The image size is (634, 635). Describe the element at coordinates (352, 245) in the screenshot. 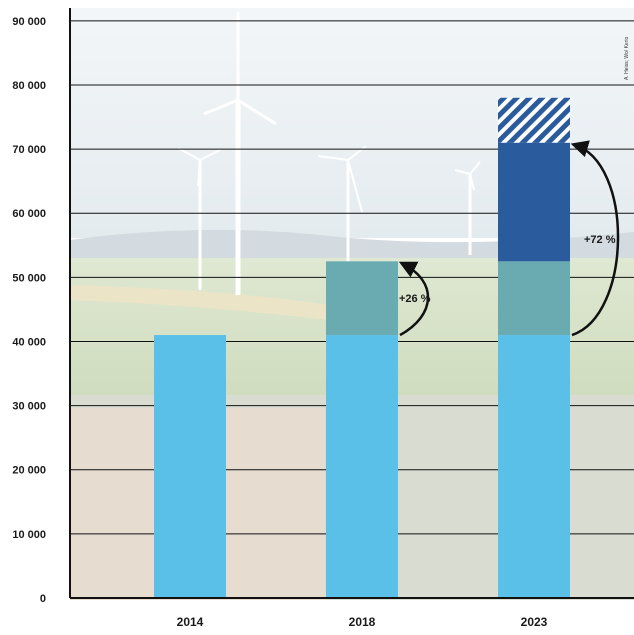

I see `hills` at that location.